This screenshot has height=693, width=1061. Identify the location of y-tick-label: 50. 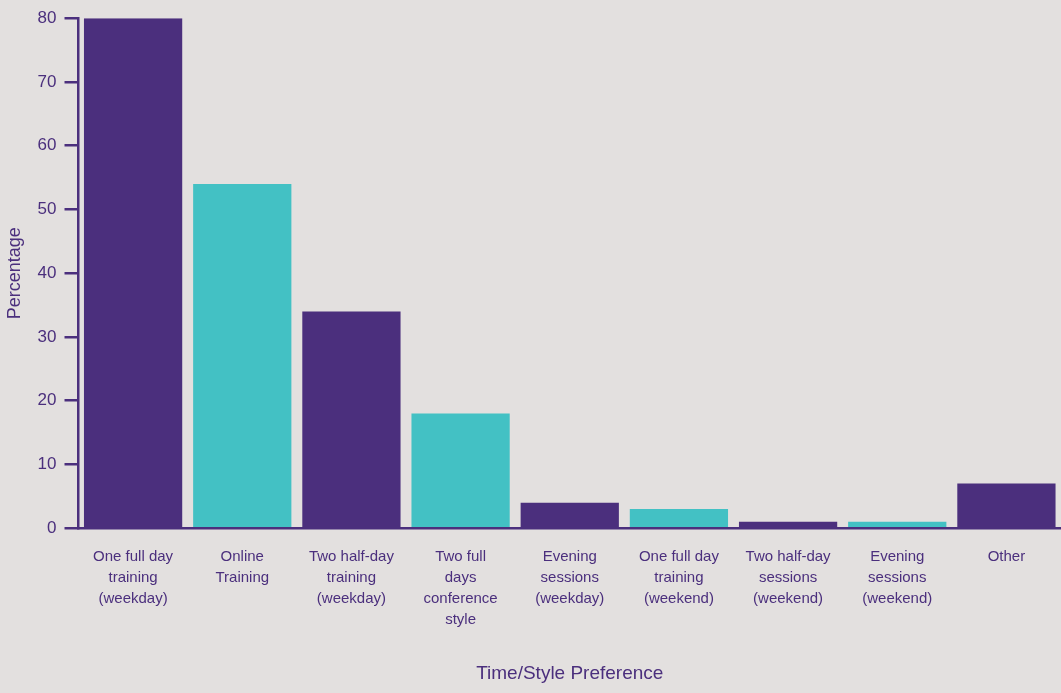
(47, 209).